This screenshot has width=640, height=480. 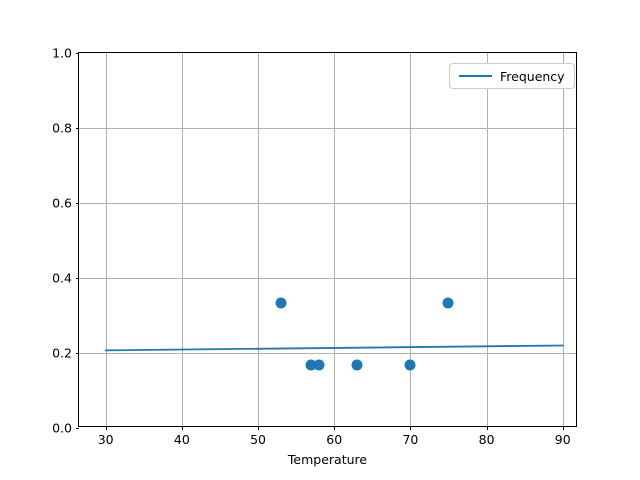 I want to click on y-tick-label: 0.8, so click(x=62, y=128).